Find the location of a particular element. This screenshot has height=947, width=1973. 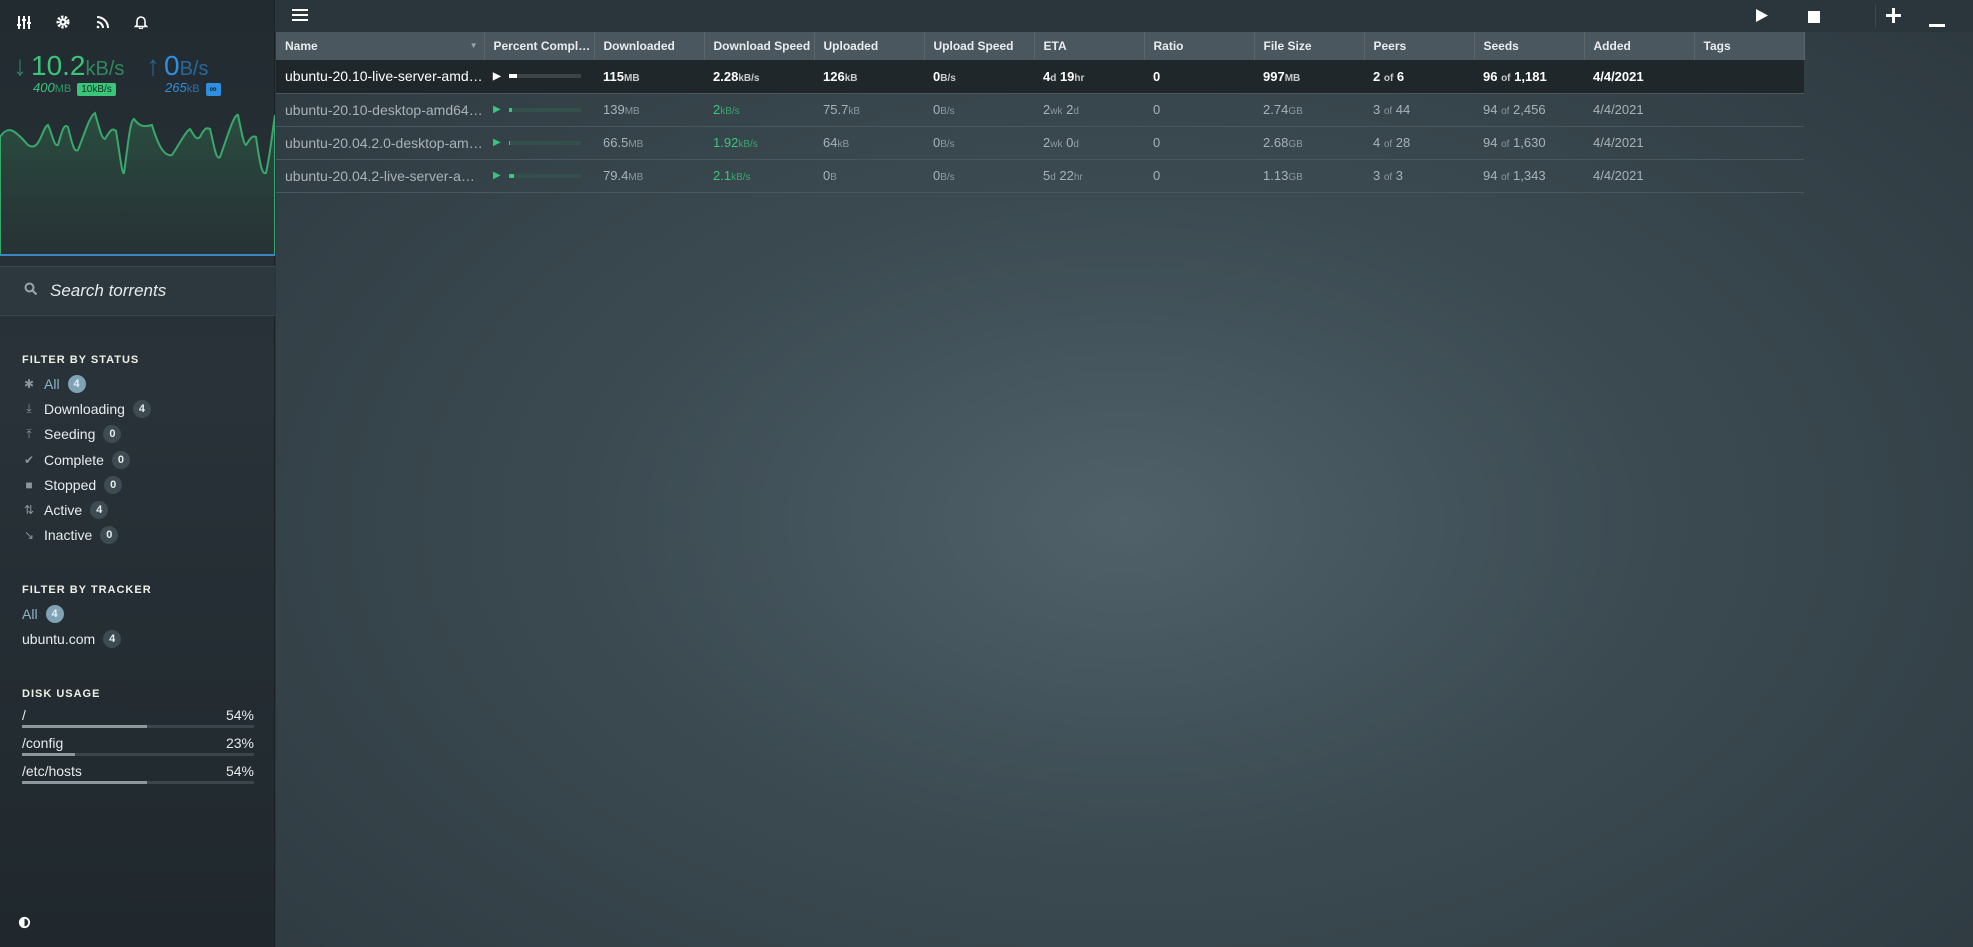

status-filter-downloading: ⤓ Downloading 4 is located at coordinates (86, 408).